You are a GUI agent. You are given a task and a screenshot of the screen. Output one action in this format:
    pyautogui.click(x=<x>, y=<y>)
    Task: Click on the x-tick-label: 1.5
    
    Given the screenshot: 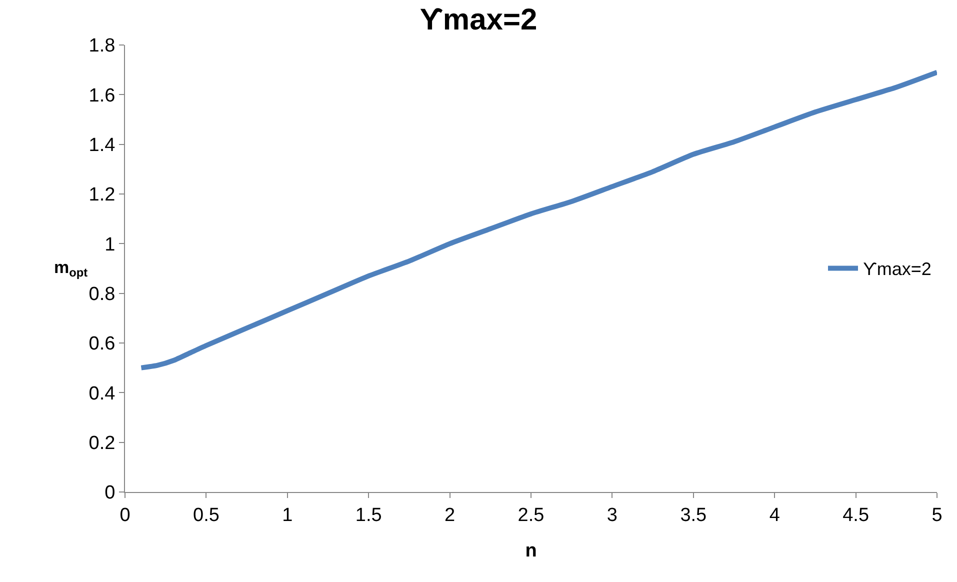 What is the action you would take?
    pyautogui.click(x=368, y=515)
    